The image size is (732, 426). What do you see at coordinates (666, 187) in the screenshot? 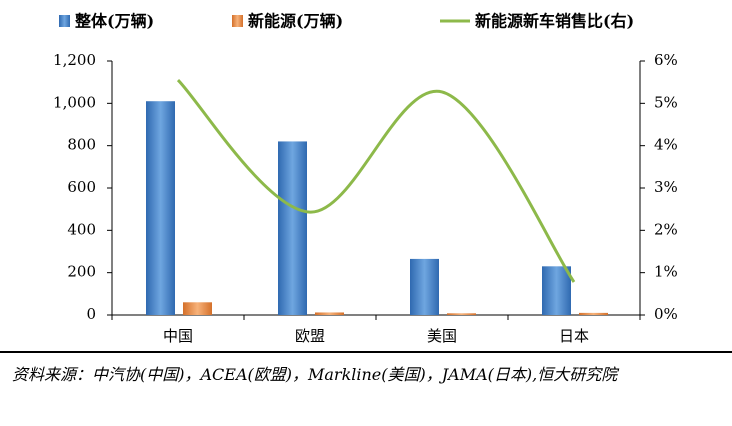
I see `y2-tick-label: 3%` at bounding box center [666, 187].